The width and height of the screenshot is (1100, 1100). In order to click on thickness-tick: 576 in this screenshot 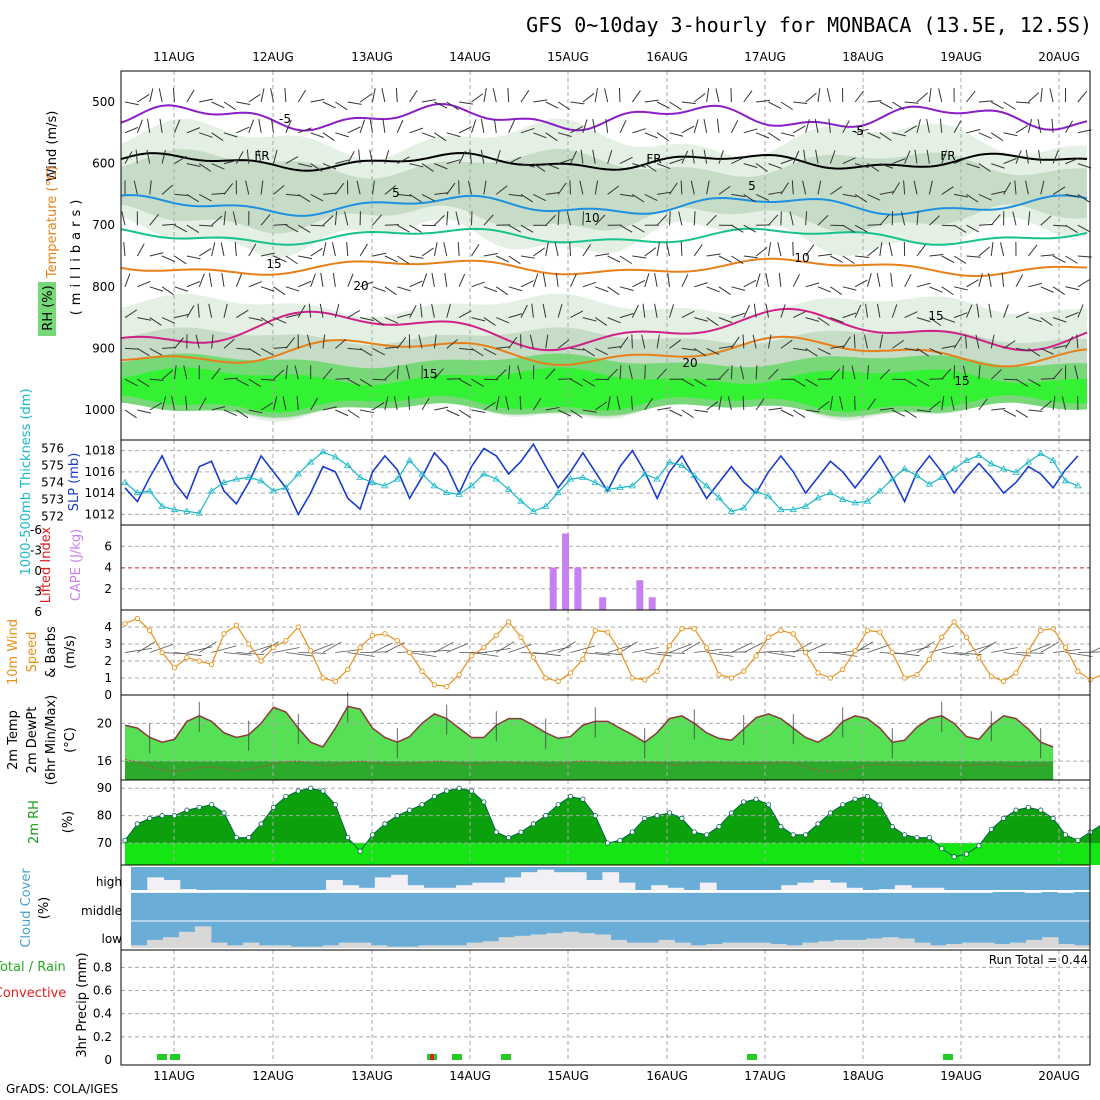, I will do `click(52, 449)`.